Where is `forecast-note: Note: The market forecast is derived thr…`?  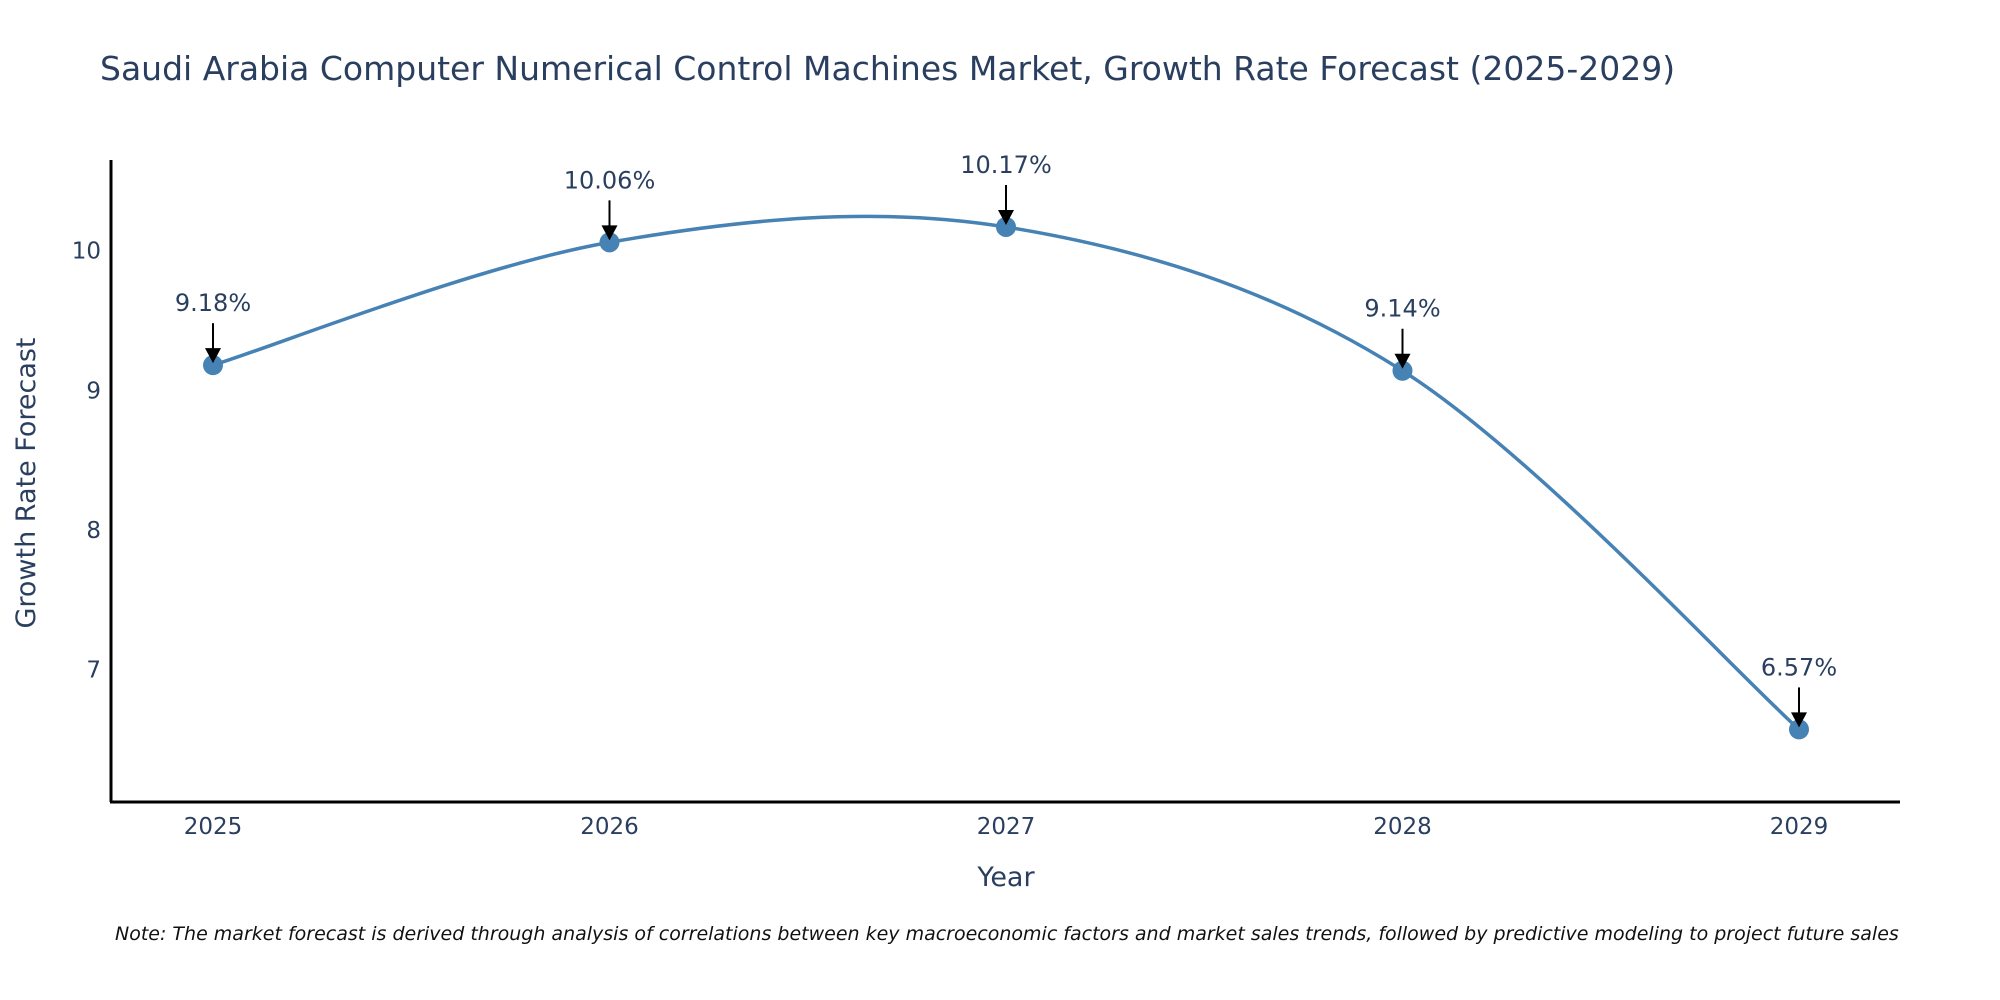 forecast-note: Note: The market forecast is derived thr… is located at coordinates (1007, 934).